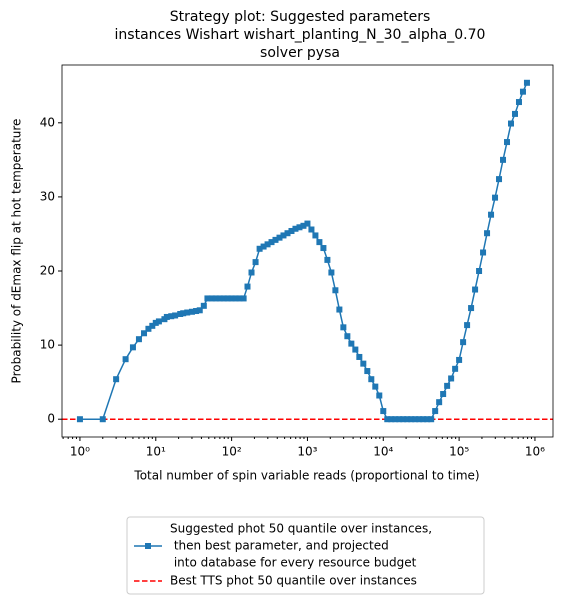 Image resolution: width=563 pixels, height=605 pixels. What do you see at coordinates (47, 345) in the screenshot?
I see `y-tick-label: 10` at bounding box center [47, 345].